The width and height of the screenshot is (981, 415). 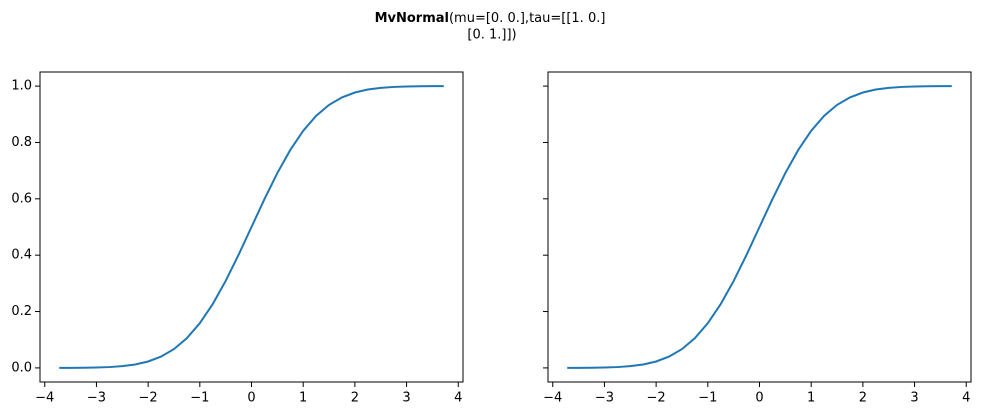 I want to click on suptitle: MvNormal(mu=[0. 0.],tau=[[1. 0.], so click(x=490, y=18).